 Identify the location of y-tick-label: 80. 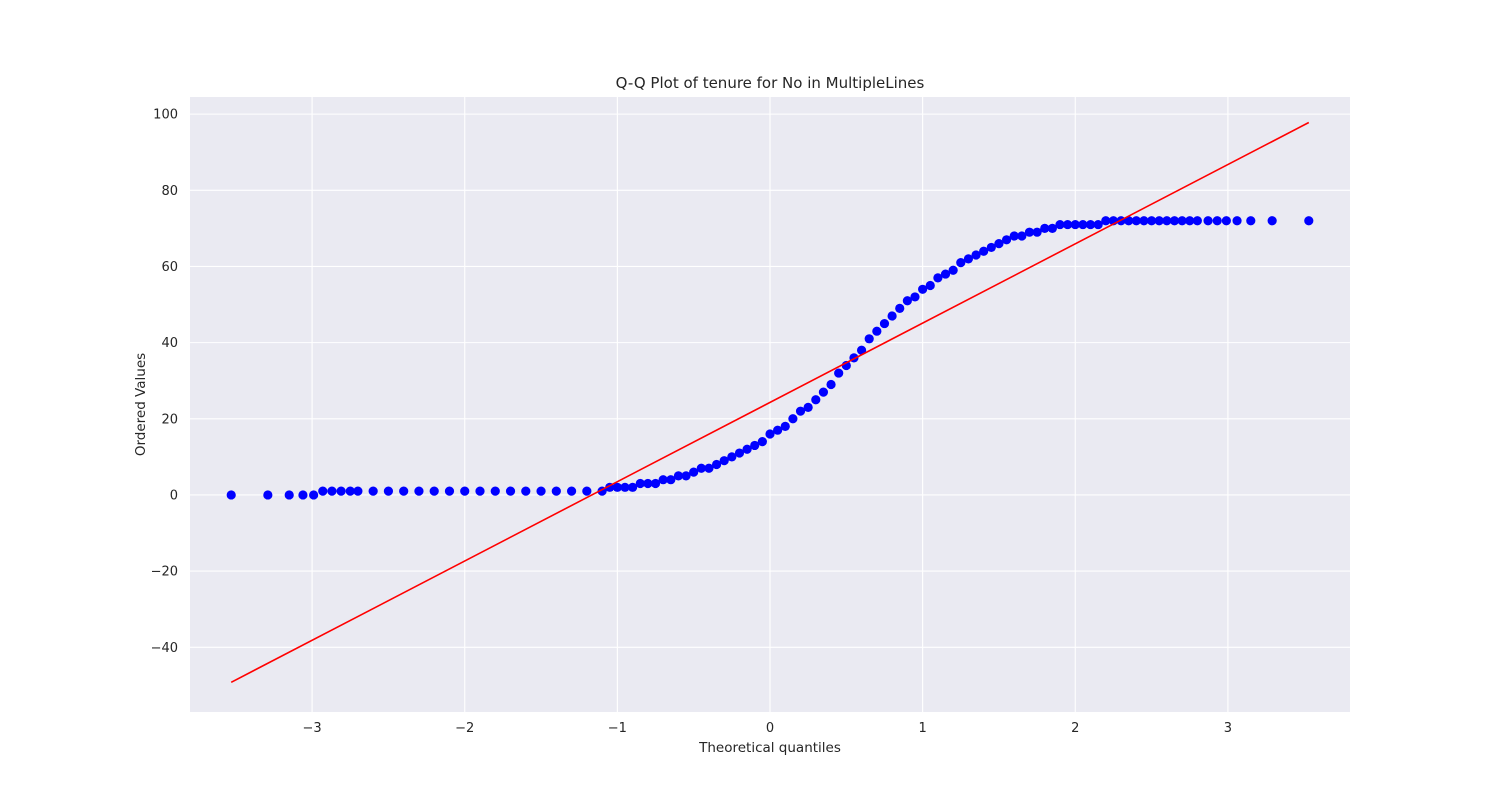
(169, 191).